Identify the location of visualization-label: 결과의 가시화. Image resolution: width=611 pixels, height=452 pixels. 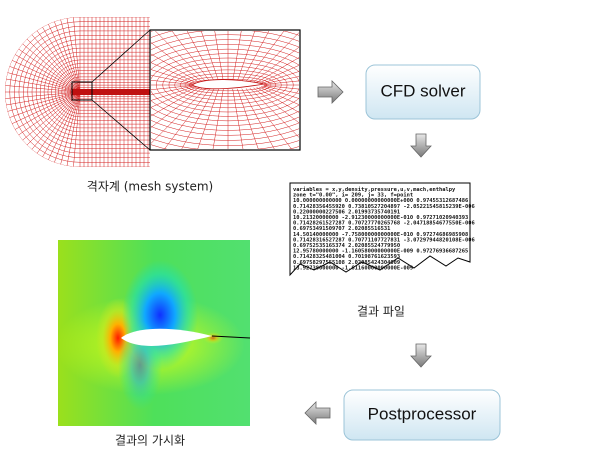
(150, 441).